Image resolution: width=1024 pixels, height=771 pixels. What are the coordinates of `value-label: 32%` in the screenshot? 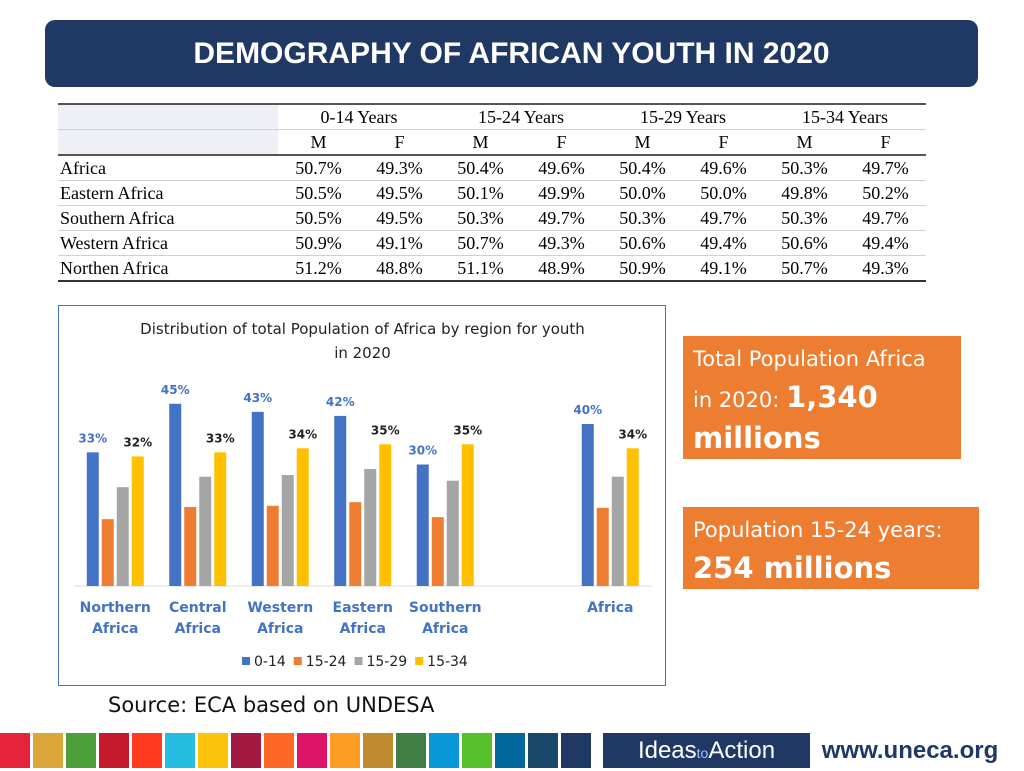 It's located at (137, 442).